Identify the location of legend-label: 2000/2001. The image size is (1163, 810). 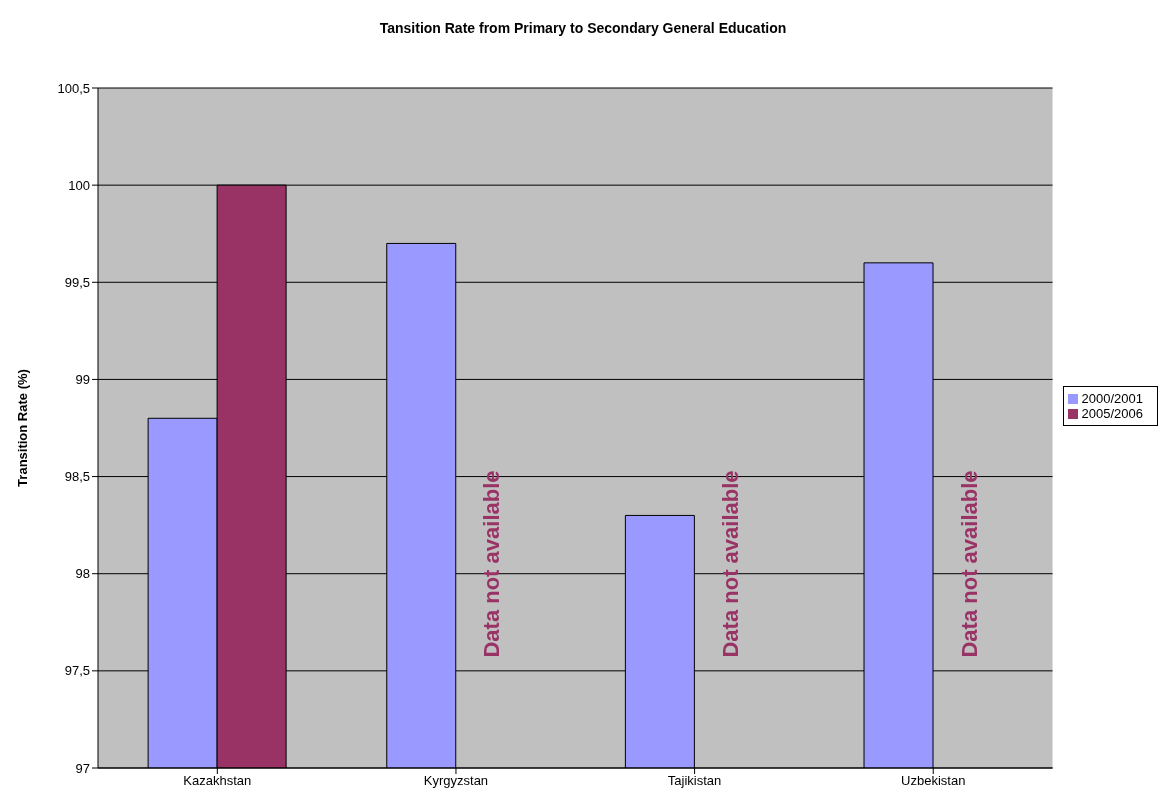
(1112, 398).